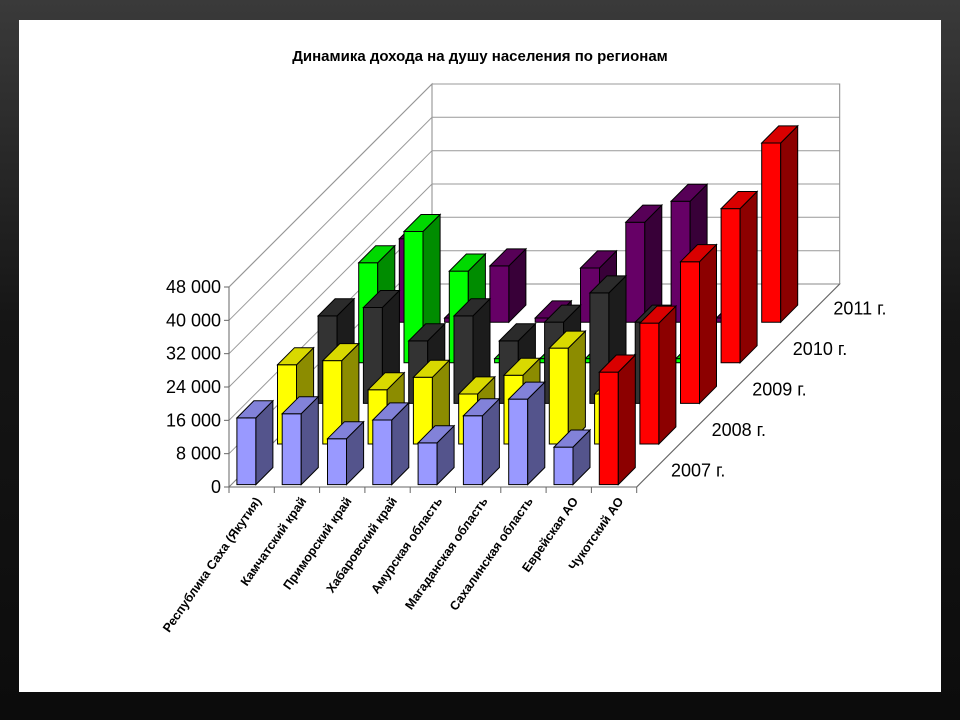 The height and width of the screenshot is (720, 960). I want to click on y-tick-label: 24 000, so click(193, 387).